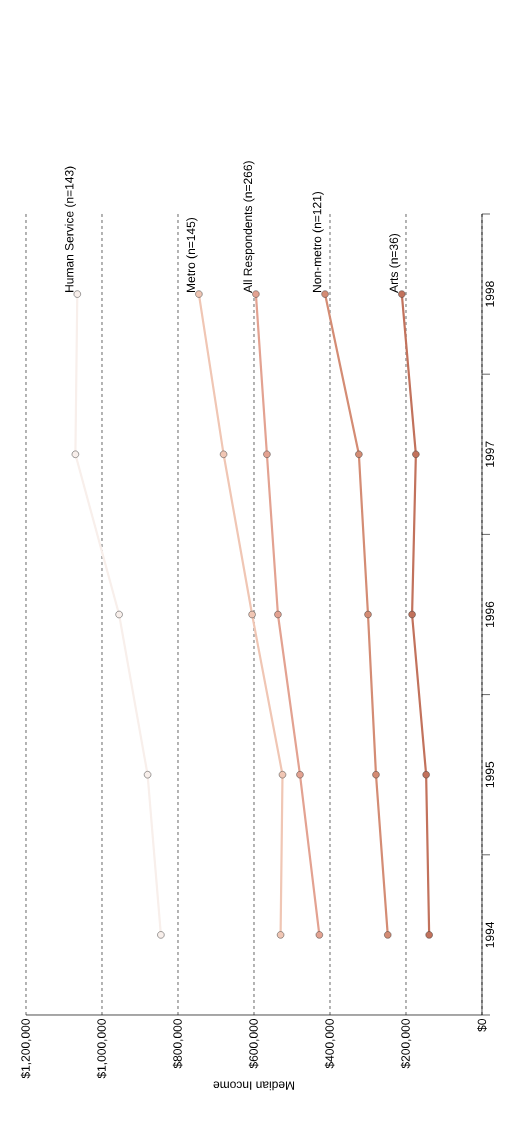 Image resolution: width=523 pixels, height=1141 pixels. I want to click on x-tick-label: $200,000, so click(406, 1044).